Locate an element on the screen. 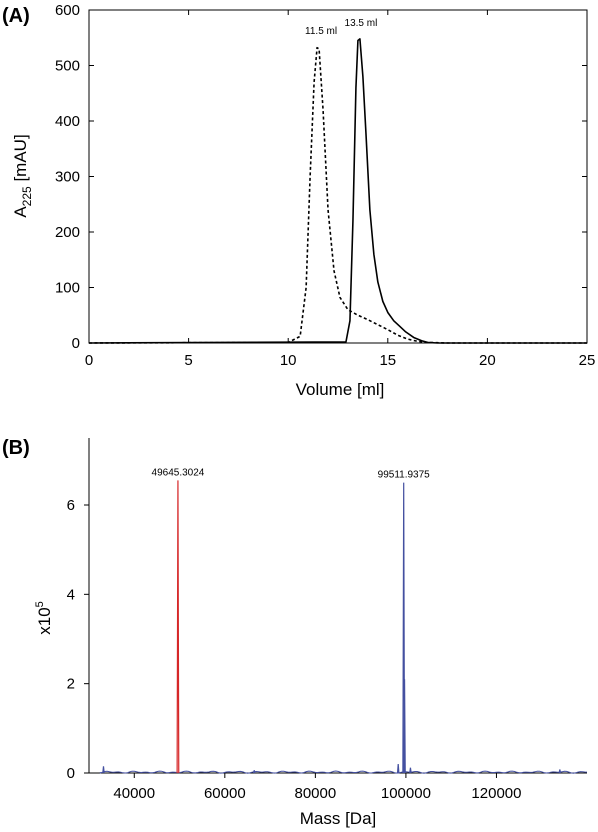 The image size is (598, 832). panel-b-peak-label: 99511.9375 is located at coordinates (404, 475).